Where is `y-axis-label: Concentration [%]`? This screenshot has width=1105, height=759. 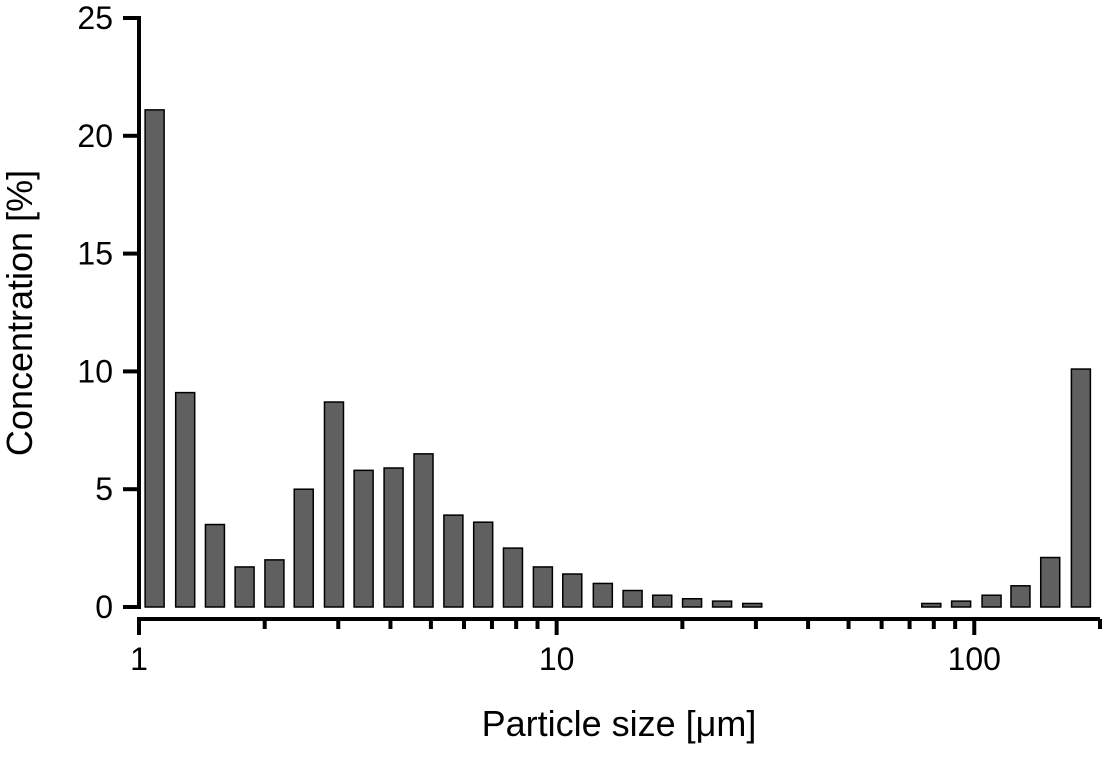
y-axis-label: Concentration [%] is located at coordinates (20, 313).